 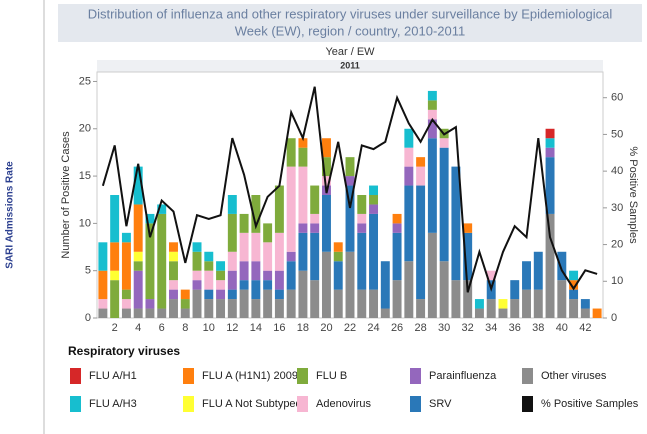 I want to click on x-tick-label: 34, so click(x=491, y=328).